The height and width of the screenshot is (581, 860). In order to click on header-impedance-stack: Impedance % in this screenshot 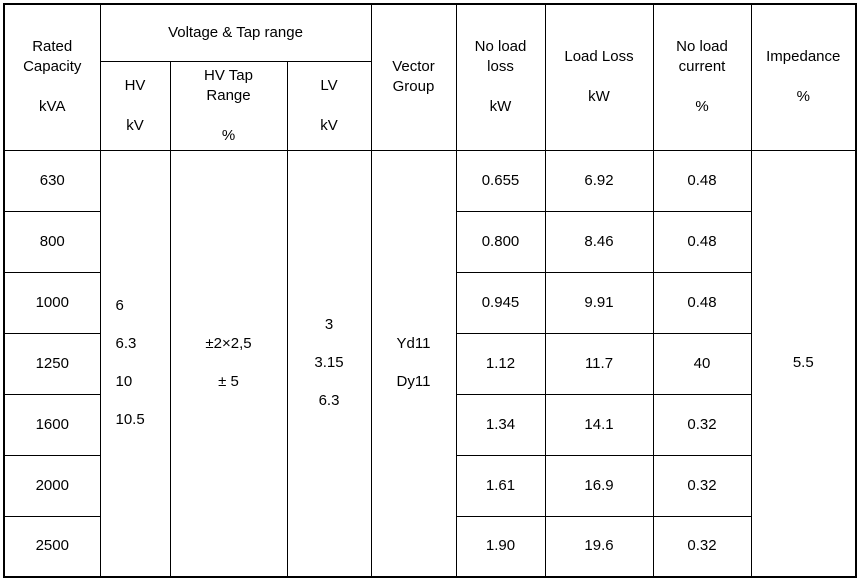, I will do `click(804, 77)`.